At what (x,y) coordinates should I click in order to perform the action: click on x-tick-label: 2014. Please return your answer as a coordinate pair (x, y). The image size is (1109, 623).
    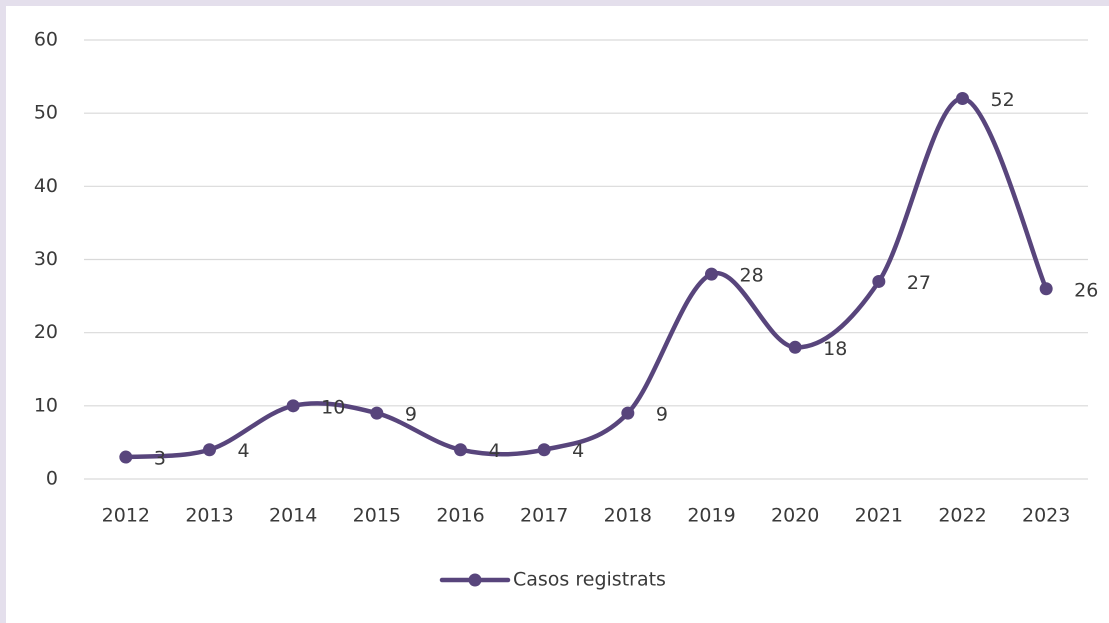
    Looking at the image, I should click on (293, 516).